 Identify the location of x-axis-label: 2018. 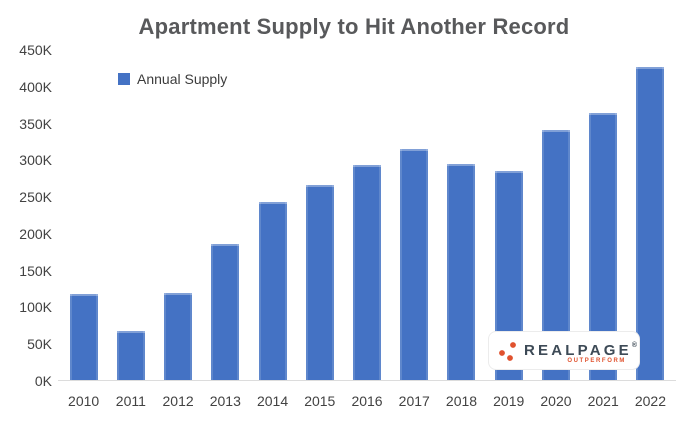
(461, 401).